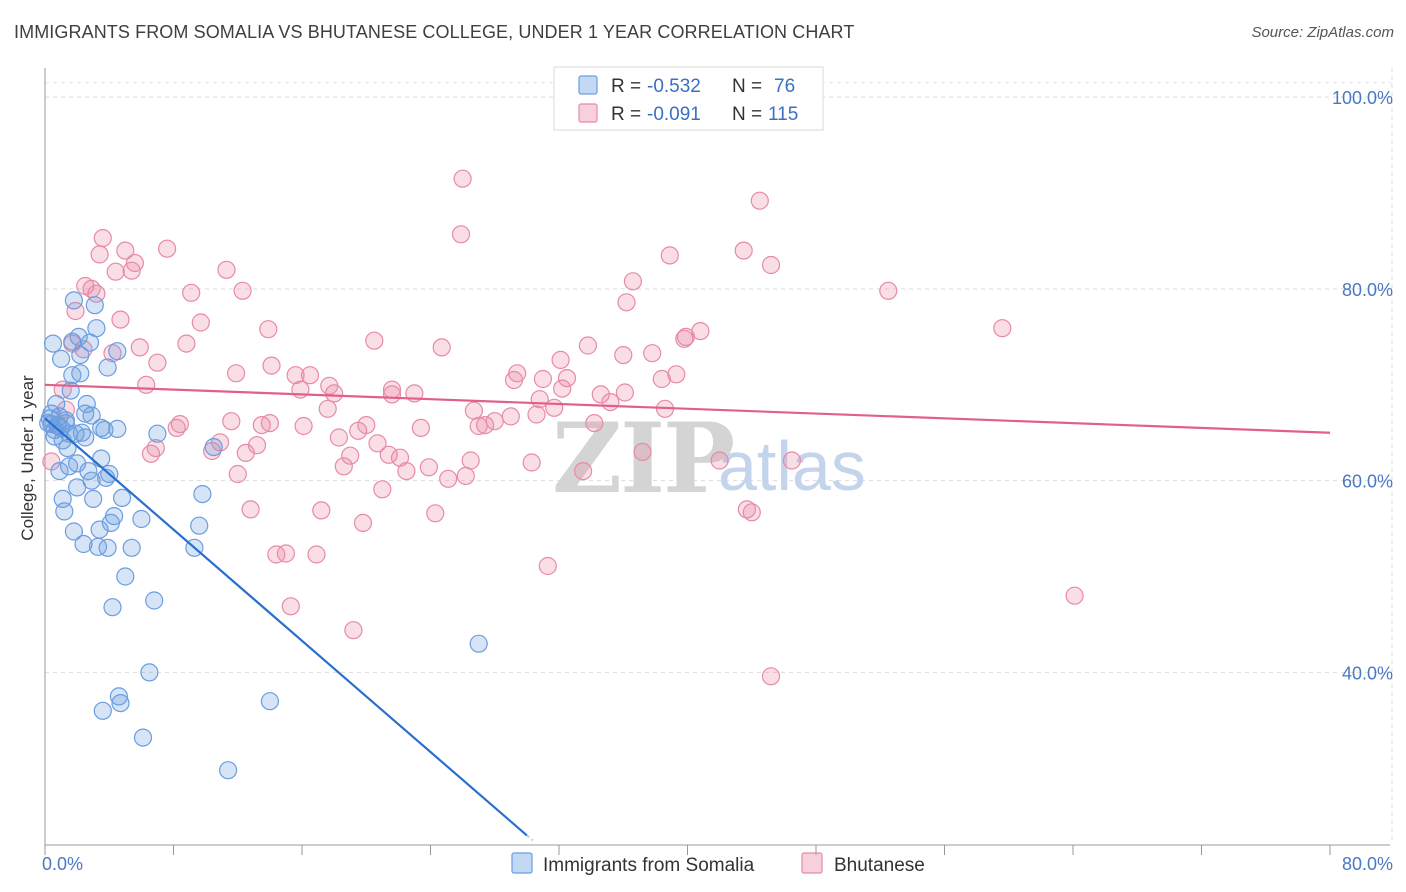  What do you see at coordinates (1362, 98) in the screenshot?
I see `y-tick-label-3: 100.0%` at bounding box center [1362, 98].